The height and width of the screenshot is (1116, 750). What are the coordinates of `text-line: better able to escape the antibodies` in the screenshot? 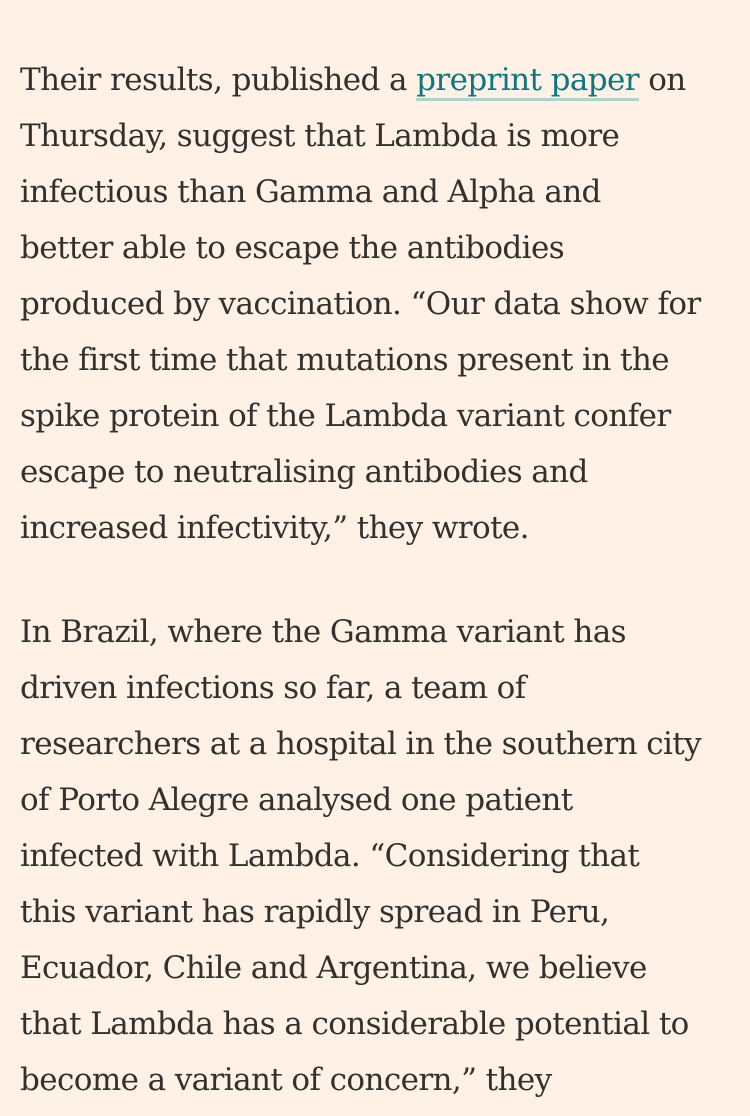 It's located at (292, 248).